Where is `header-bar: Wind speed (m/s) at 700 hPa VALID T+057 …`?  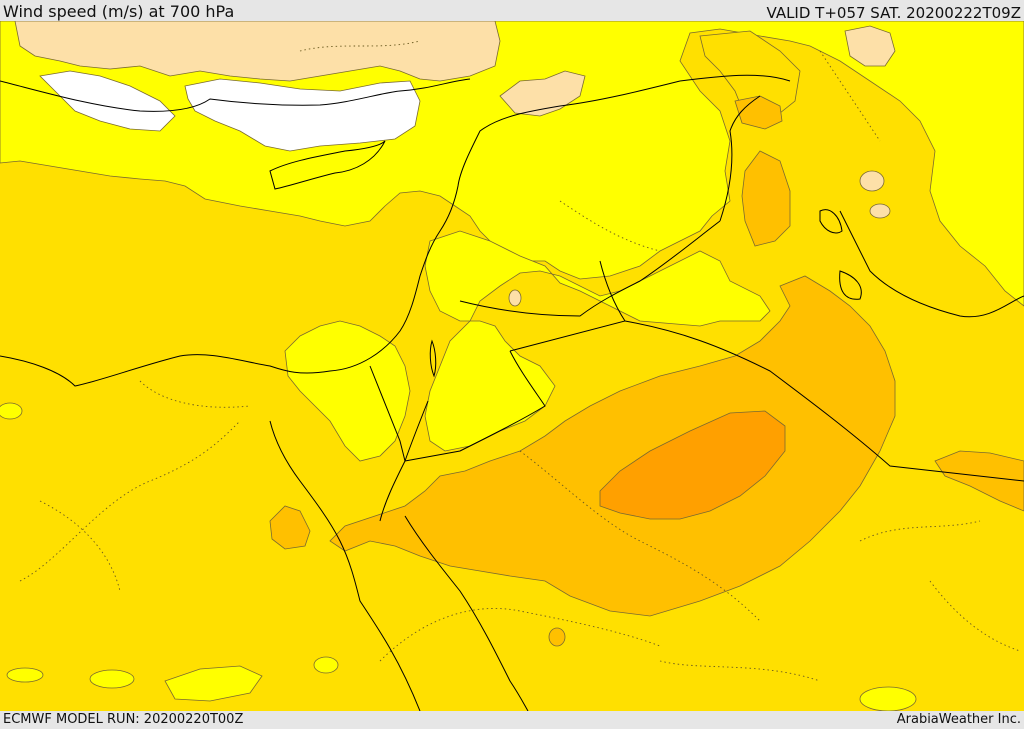
header-bar: Wind speed (m/s) at 700 hPa VALID T+057 … is located at coordinates (512, 10).